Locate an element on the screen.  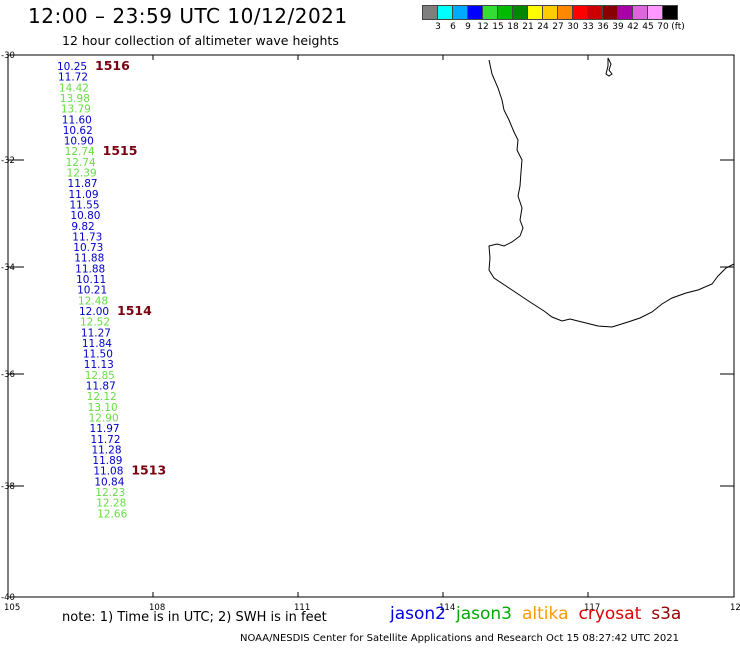
lat-tick-label: -36 is located at coordinates (8, 375).